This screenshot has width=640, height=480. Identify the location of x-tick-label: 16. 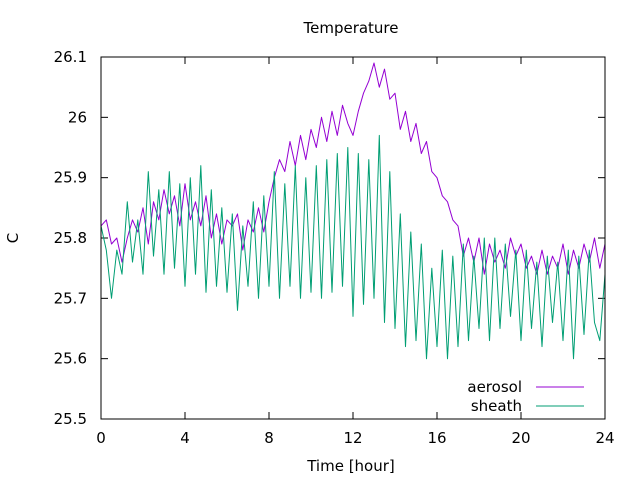
(436, 438).